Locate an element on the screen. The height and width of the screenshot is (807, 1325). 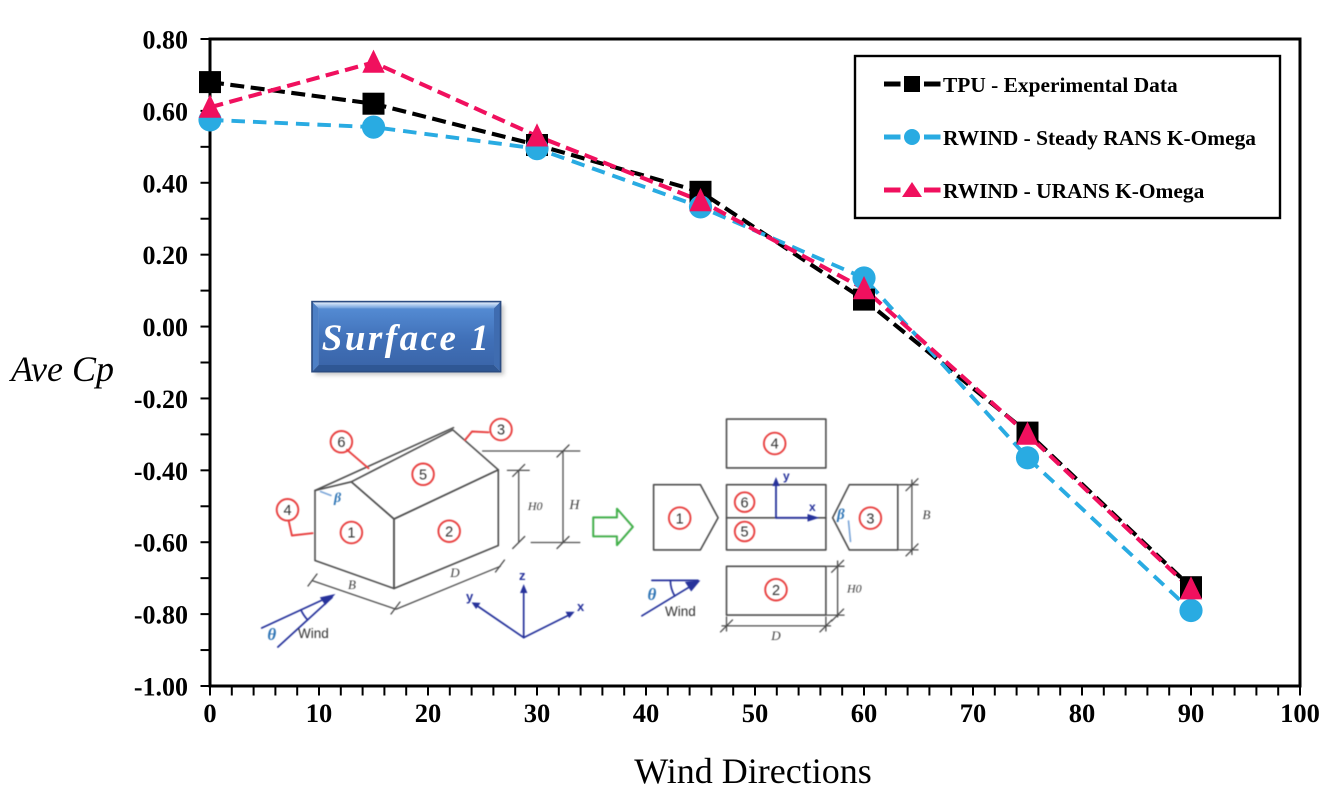
svg-text: Surface 1 is located at coordinates (406, 338).